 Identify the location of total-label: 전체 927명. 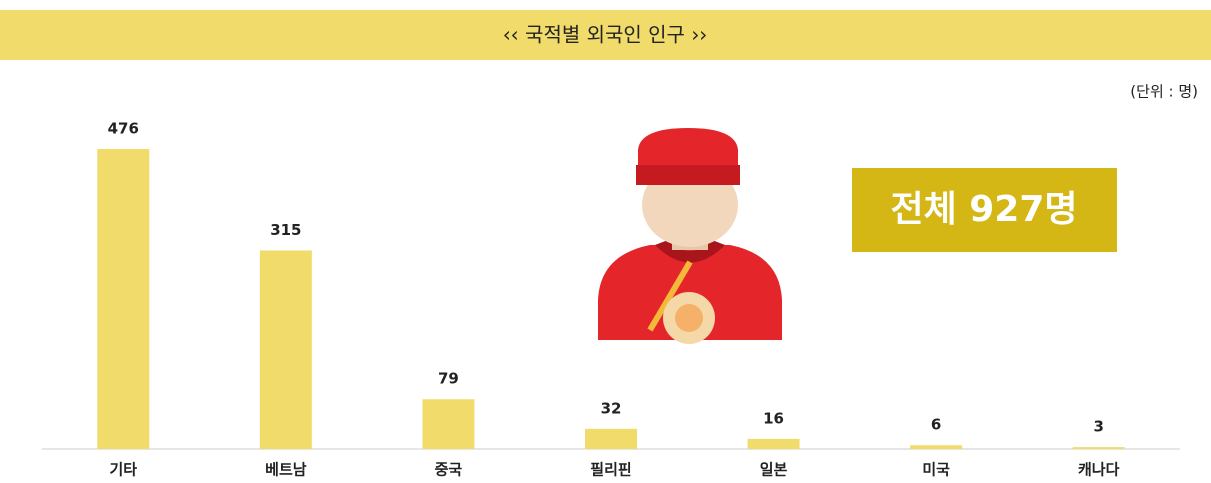
(983, 209).